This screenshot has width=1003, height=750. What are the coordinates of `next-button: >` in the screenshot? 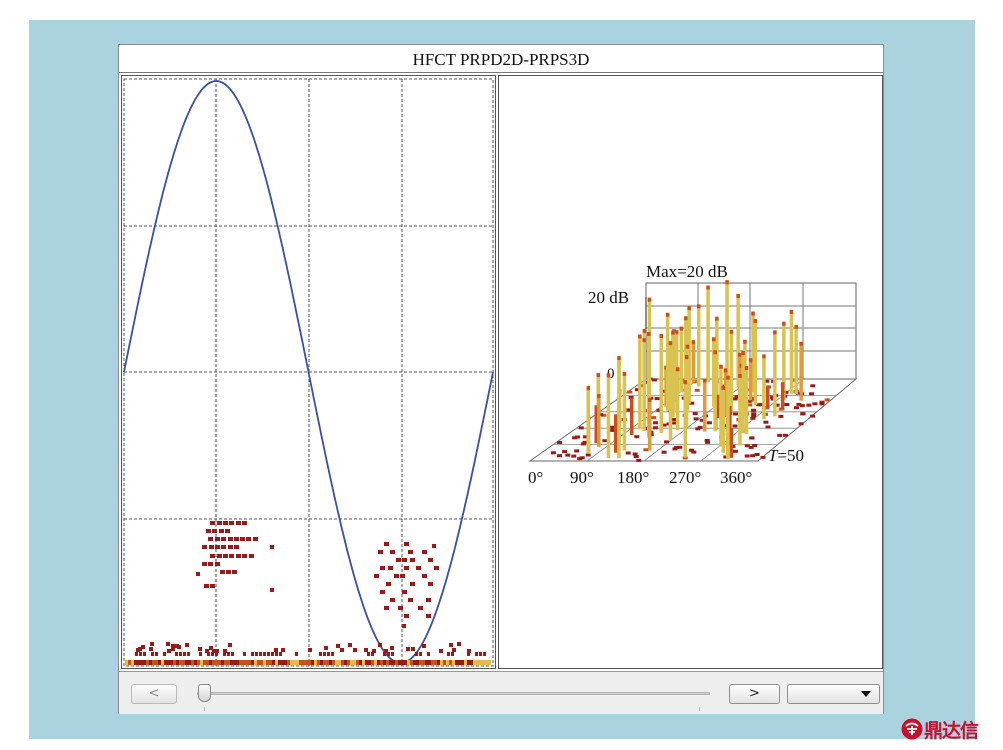 It's located at (754, 694).